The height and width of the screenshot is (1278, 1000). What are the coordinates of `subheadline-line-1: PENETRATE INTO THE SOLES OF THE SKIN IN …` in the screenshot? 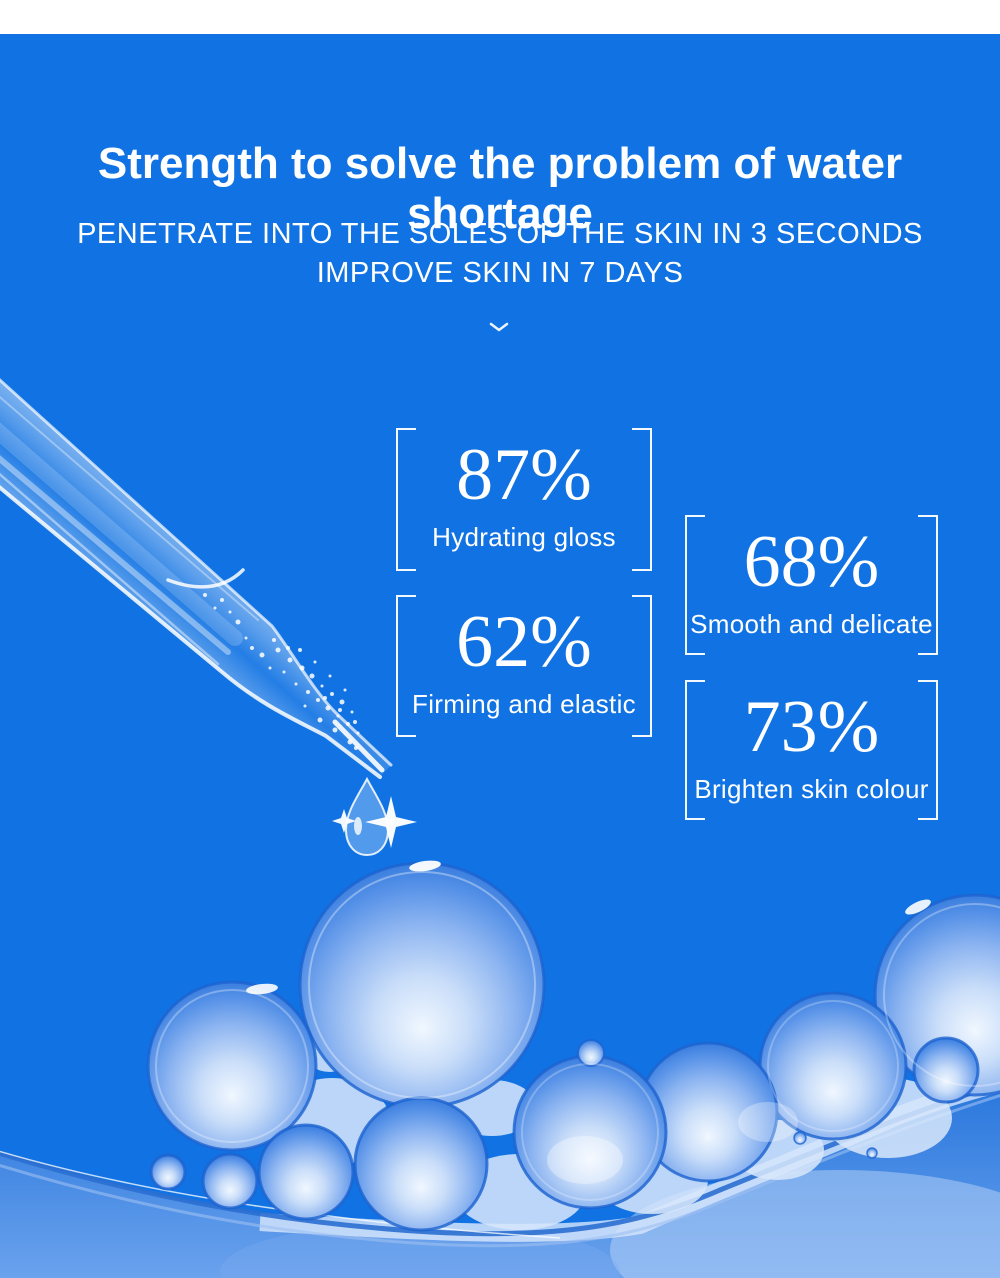 It's located at (500, 234).